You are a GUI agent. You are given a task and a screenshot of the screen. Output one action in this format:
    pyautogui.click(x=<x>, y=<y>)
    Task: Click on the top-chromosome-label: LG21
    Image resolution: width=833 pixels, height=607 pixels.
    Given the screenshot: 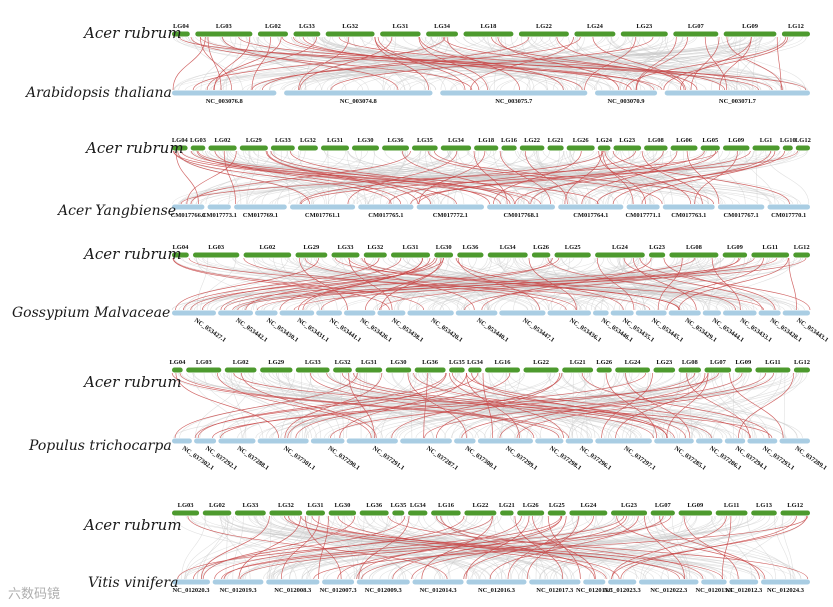 What is the action you would take?
    pyautogui.click(x=556, y=140)
    